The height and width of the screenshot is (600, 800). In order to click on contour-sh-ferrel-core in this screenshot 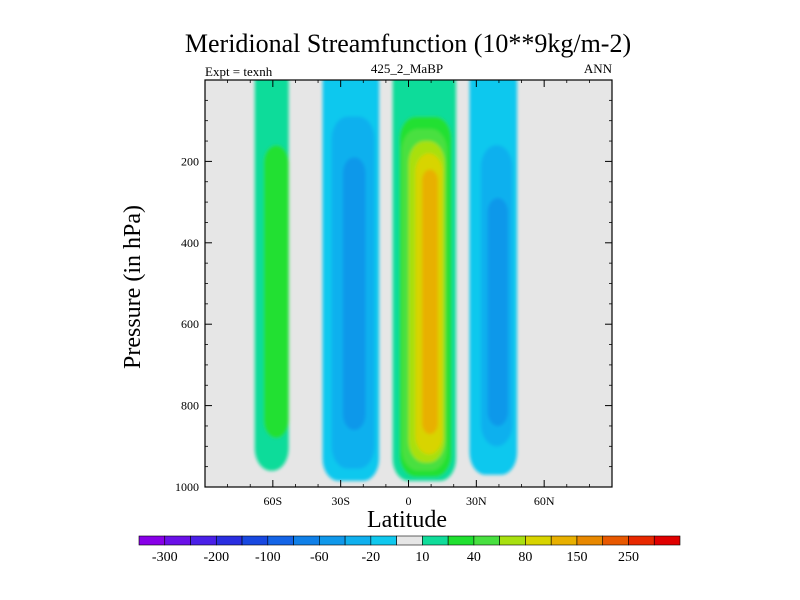, I will do `click(354, 294)`.